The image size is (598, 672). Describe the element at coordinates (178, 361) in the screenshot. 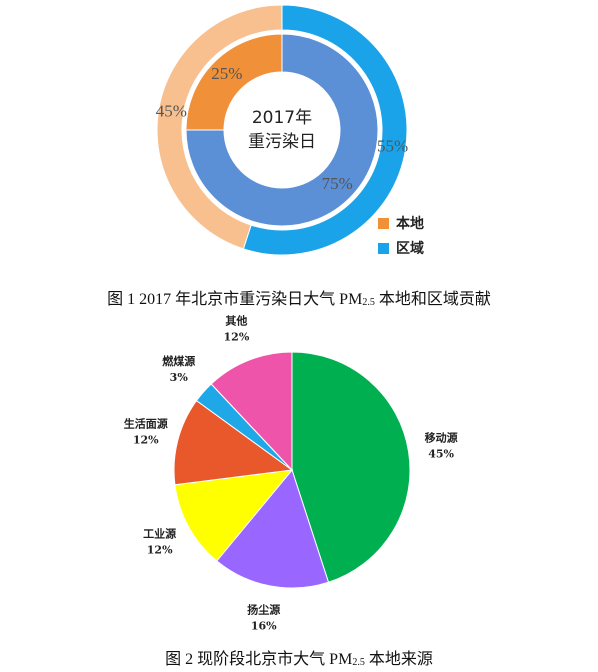

I see `category-label: 燃煤源` at that location.